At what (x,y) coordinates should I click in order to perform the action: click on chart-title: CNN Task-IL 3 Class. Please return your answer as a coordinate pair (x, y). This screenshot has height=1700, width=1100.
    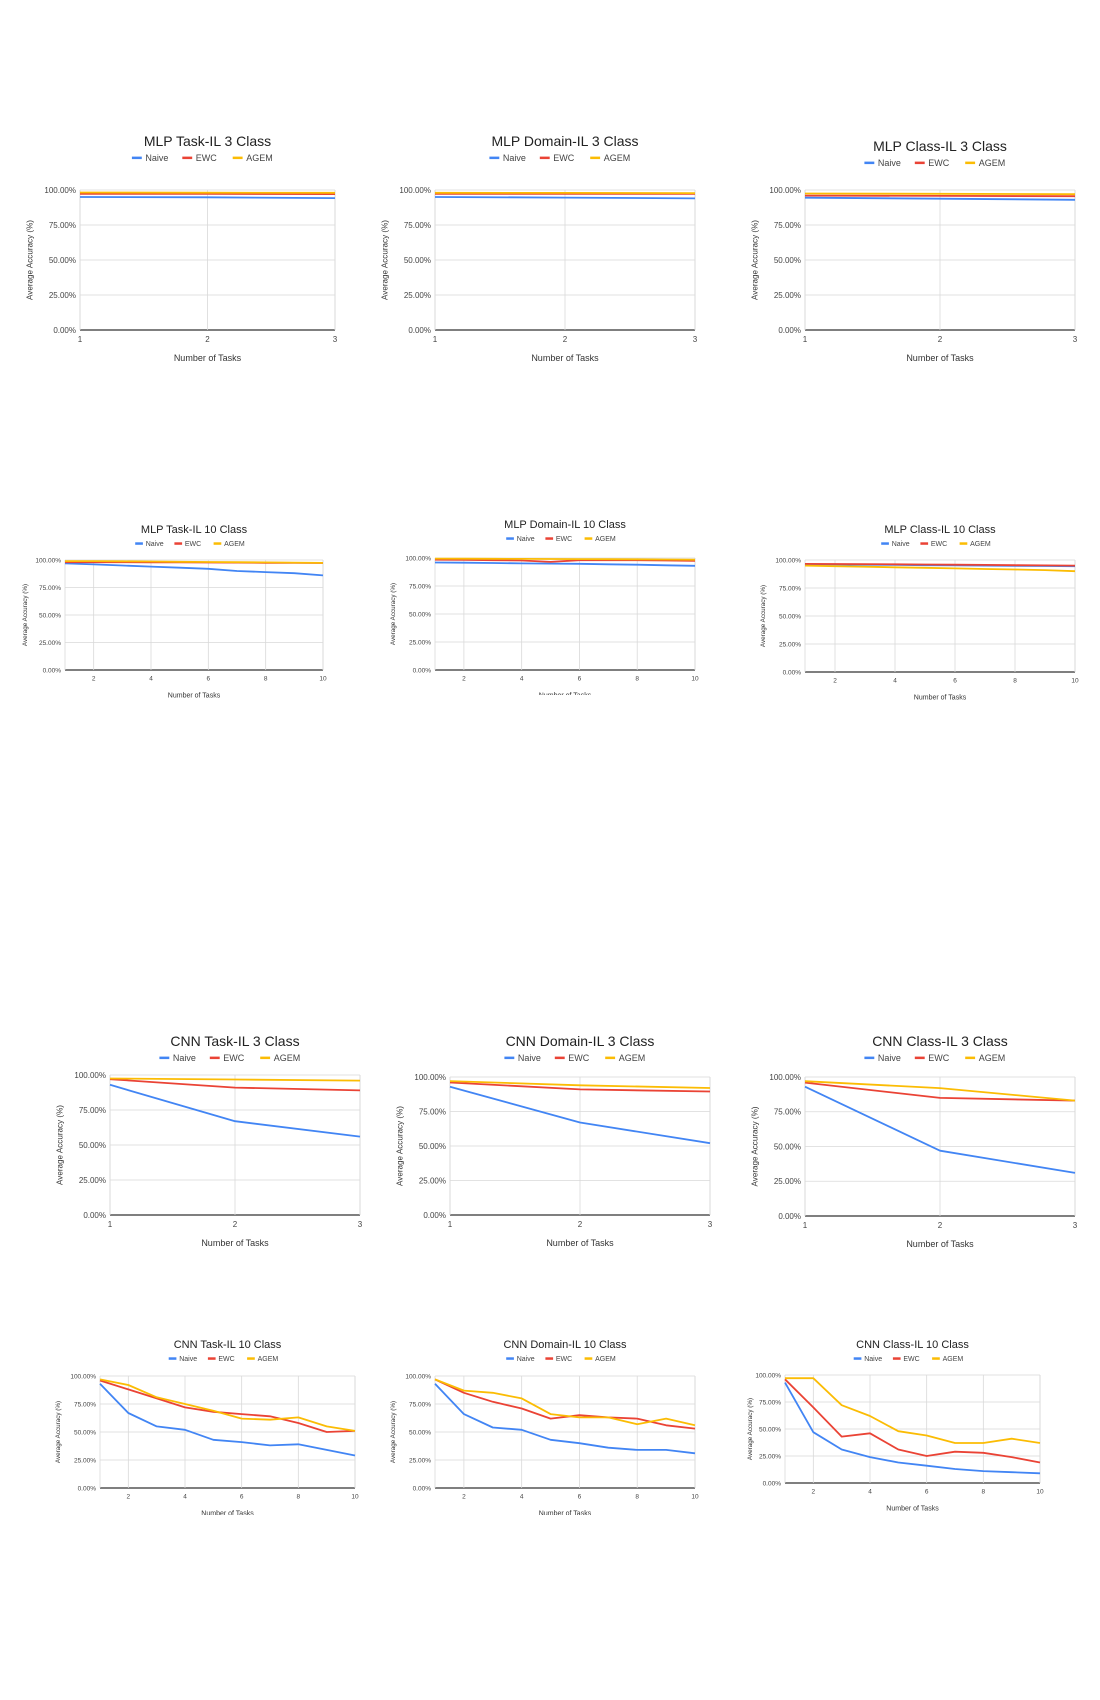
    Looking at the image, I should click on (234, 1041).